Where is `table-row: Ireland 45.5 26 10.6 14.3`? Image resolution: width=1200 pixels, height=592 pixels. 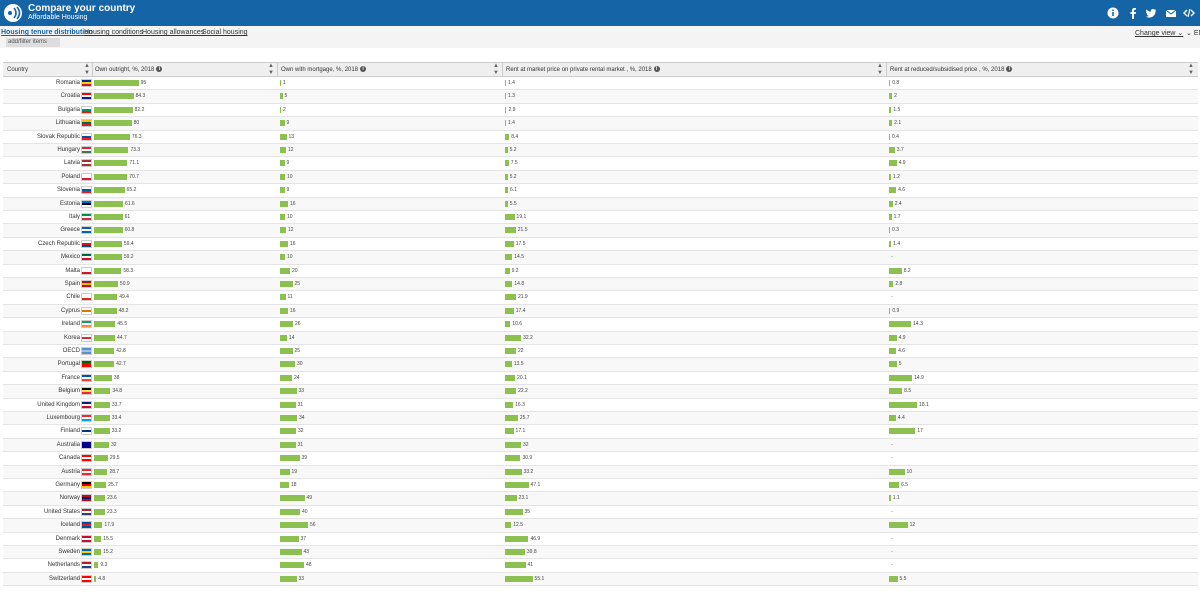 table-row: Ireland 45.5 26 10.6 14.3 is located at coordinates (600, 325).